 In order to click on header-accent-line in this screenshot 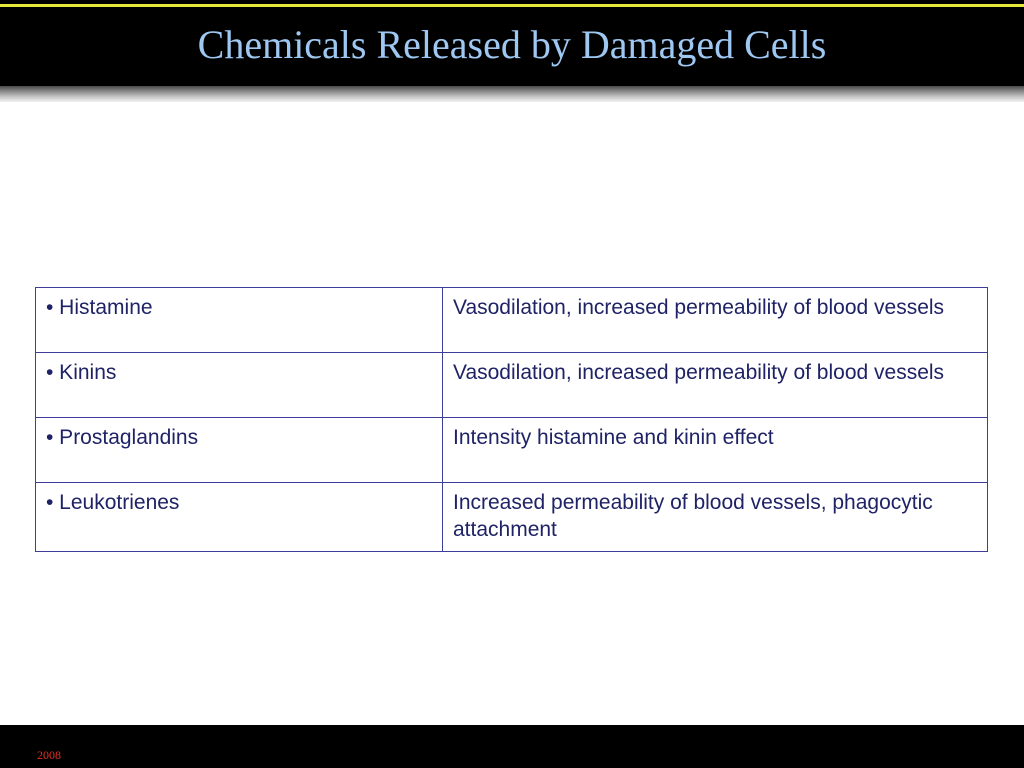, I will do `click(512, 5)`.